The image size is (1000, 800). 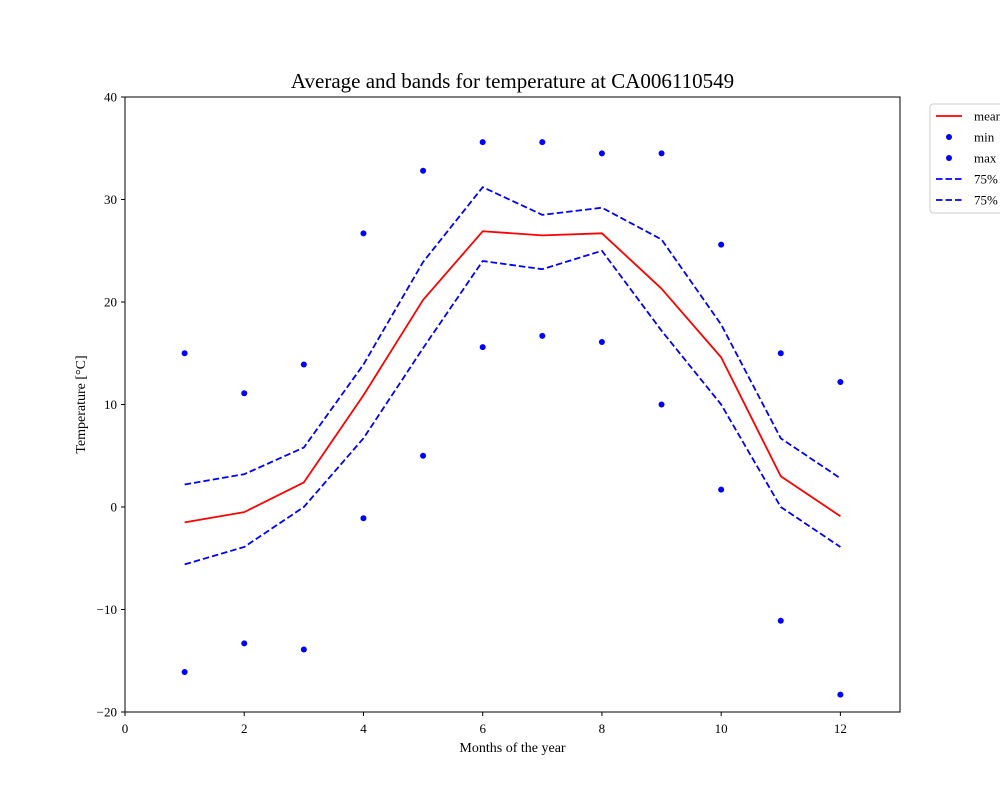 I want to click on y-axis-label: Temperature [°C], so click(x=81, y=404).